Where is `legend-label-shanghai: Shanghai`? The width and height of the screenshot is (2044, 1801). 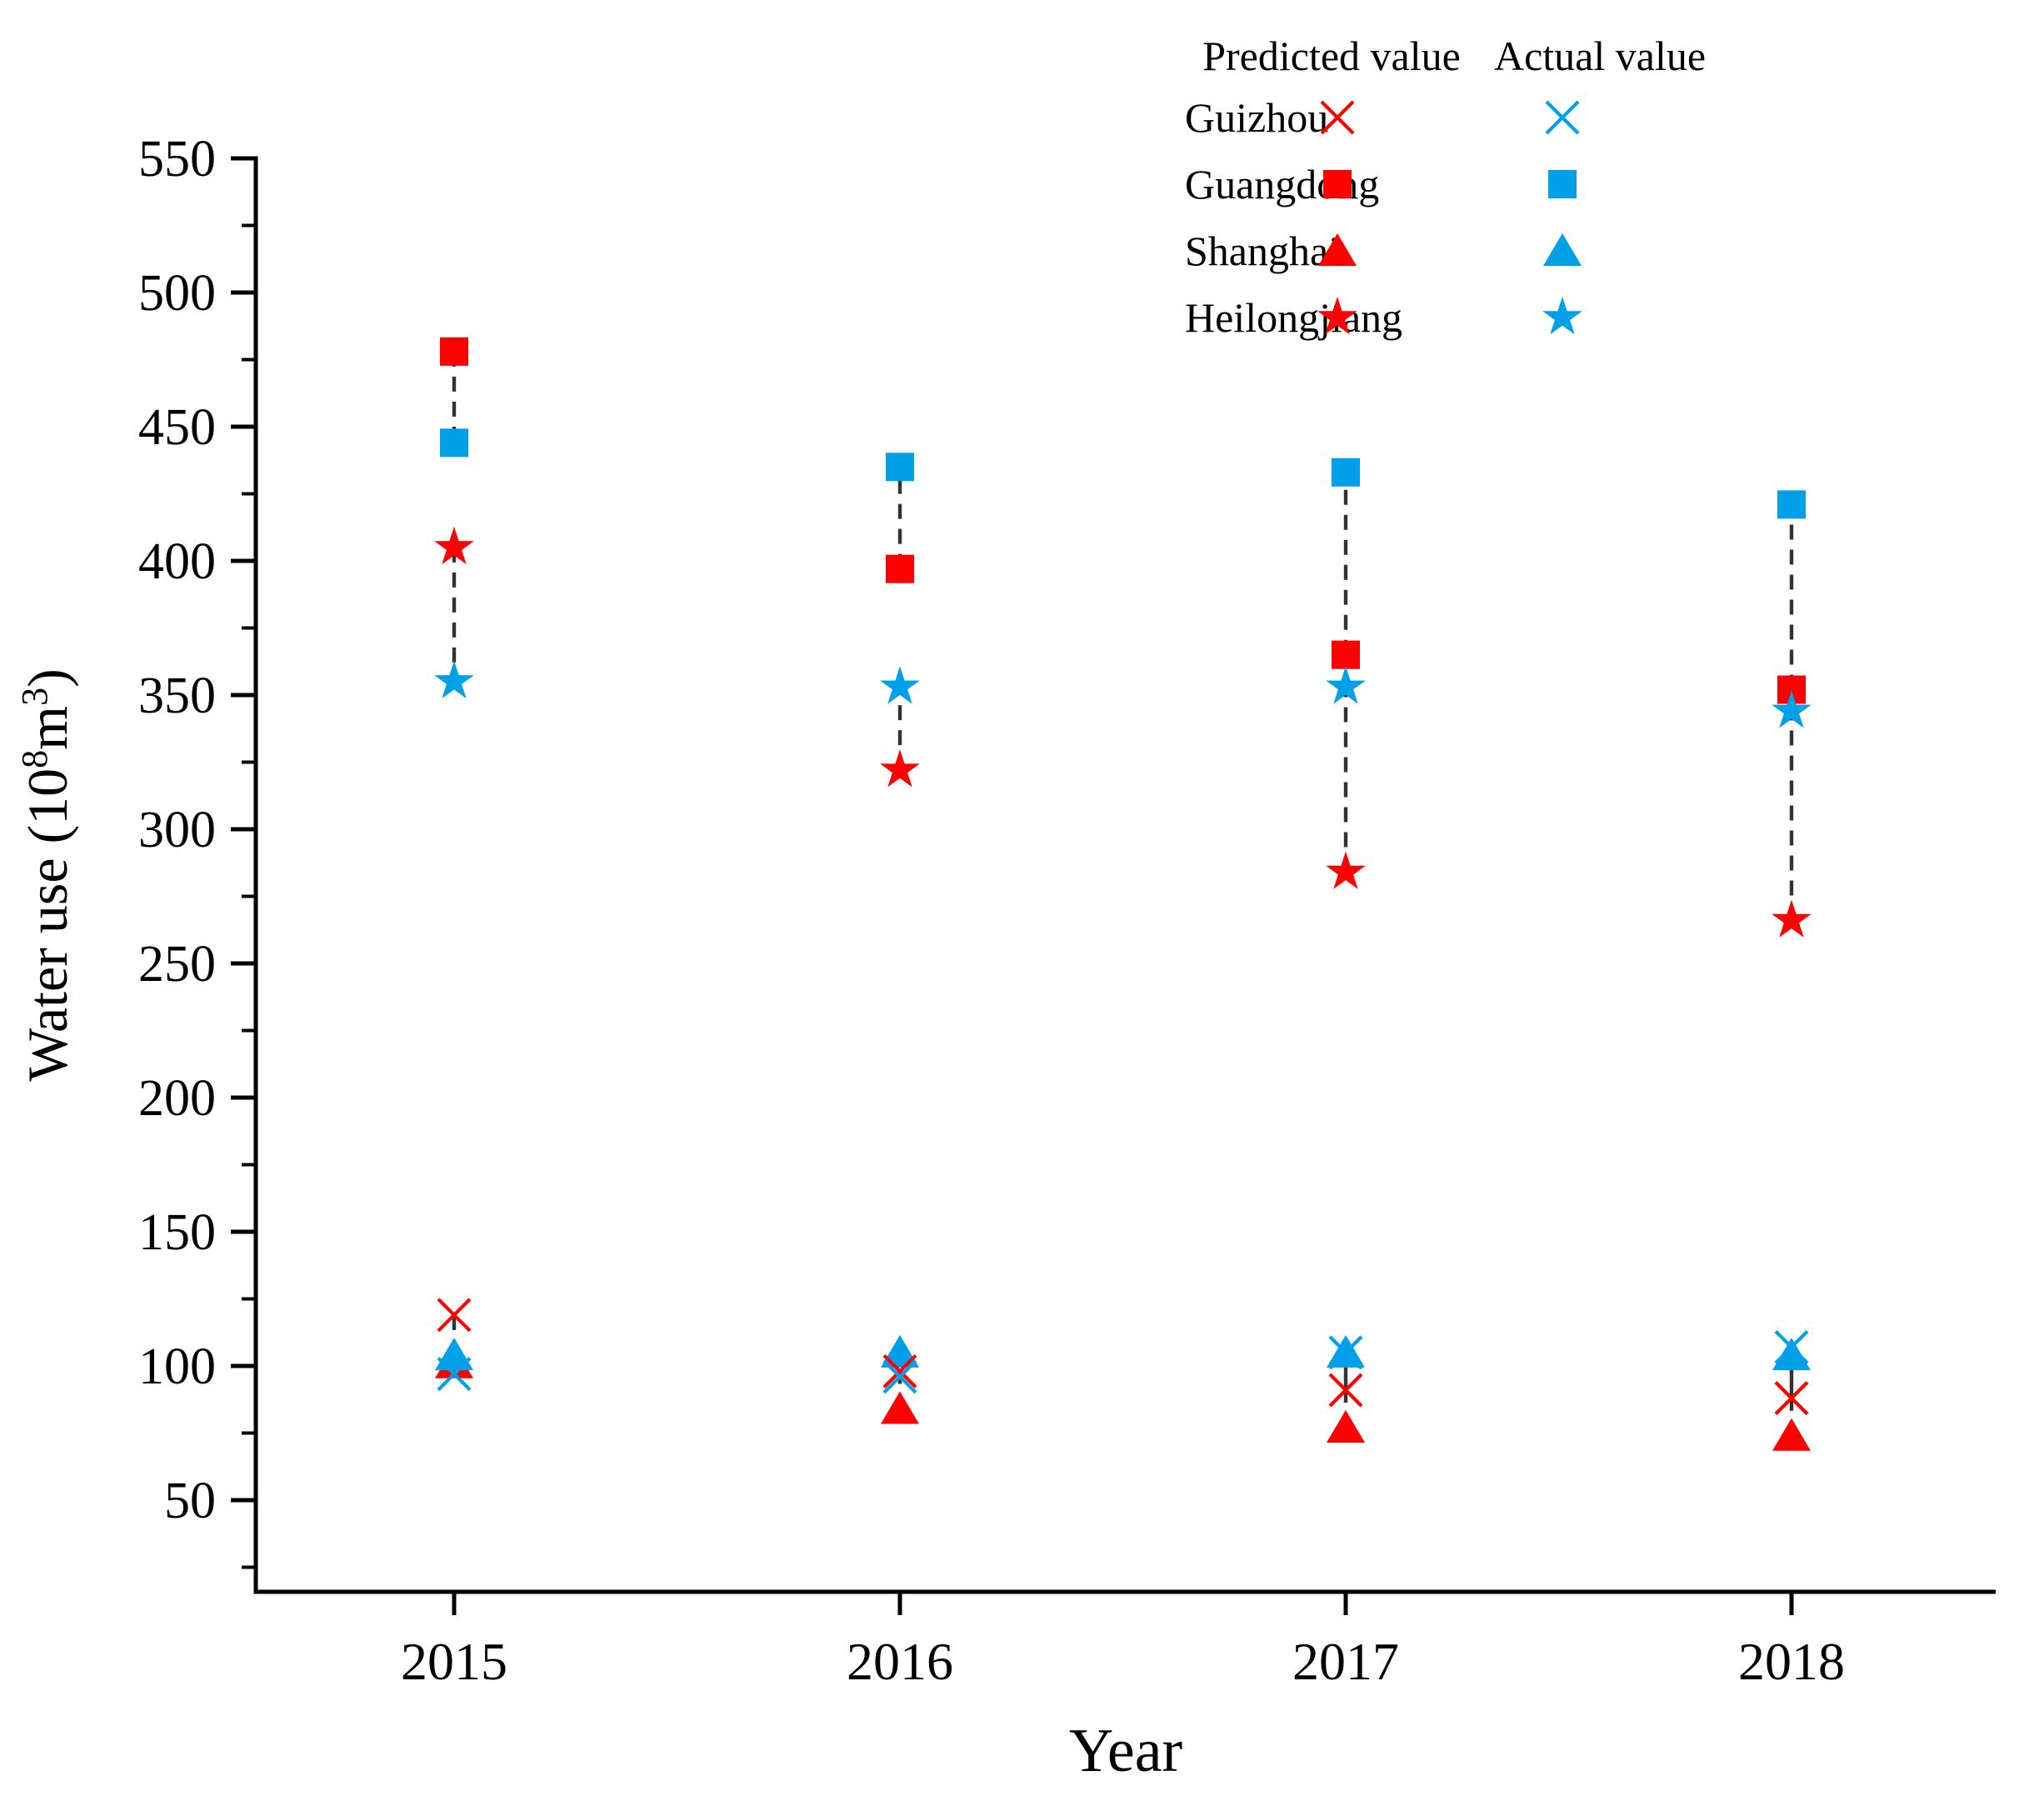 legend-label-shanghai: Shanghai is located at coordinates (1262, 251).